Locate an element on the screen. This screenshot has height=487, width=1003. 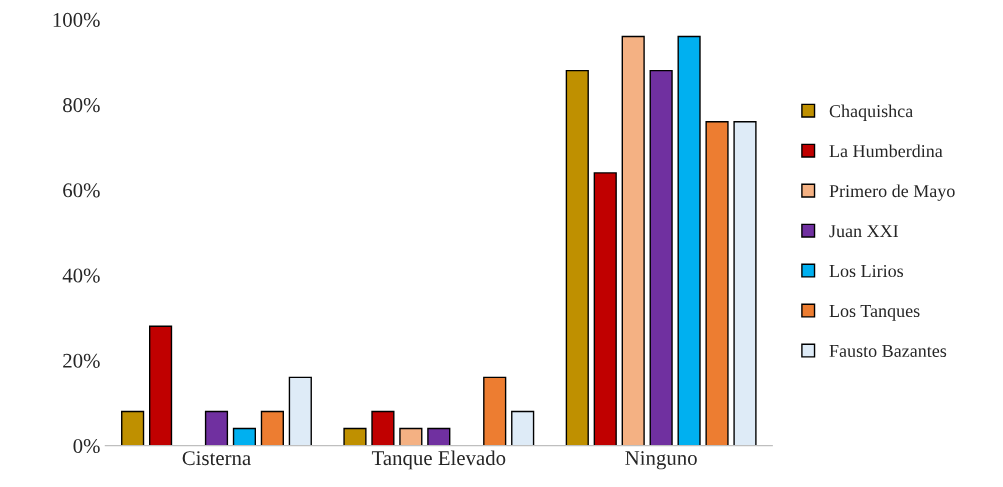
y-tick-label: 80% is located at coordinates (81, 105).